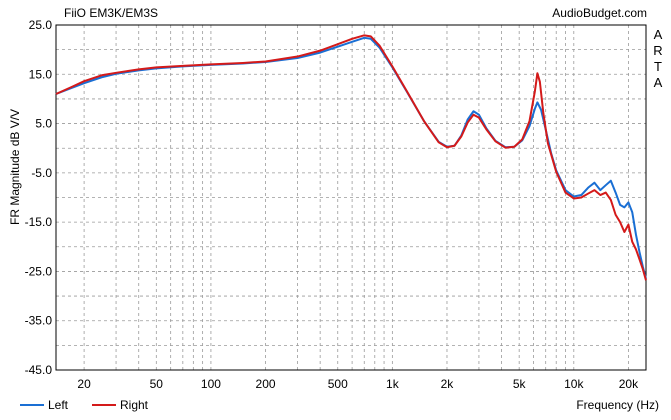 This screenshot has height=420, width=671. I want to click on x-tick-label: 20k, so click(629, 384).